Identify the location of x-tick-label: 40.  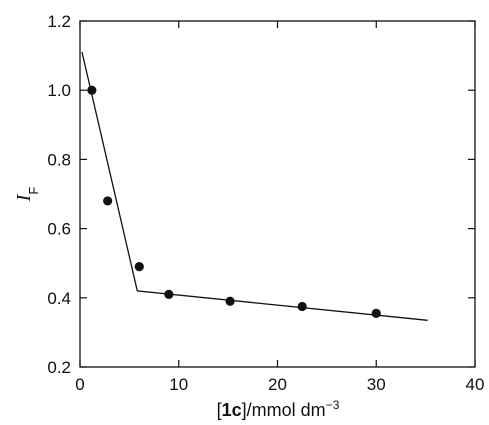
(475, 384).